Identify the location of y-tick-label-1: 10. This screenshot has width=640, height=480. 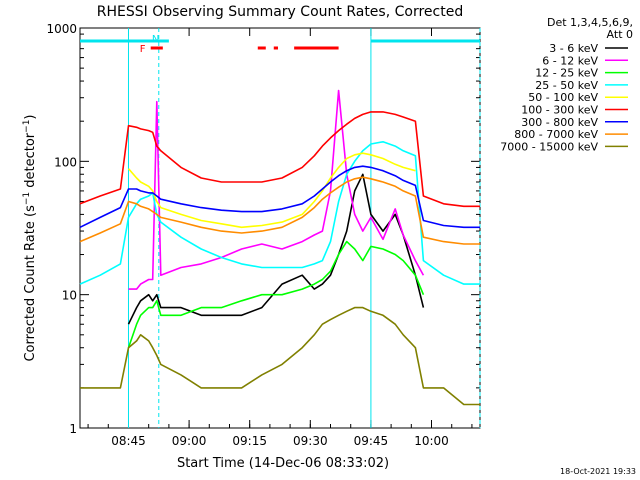
(69, 296).